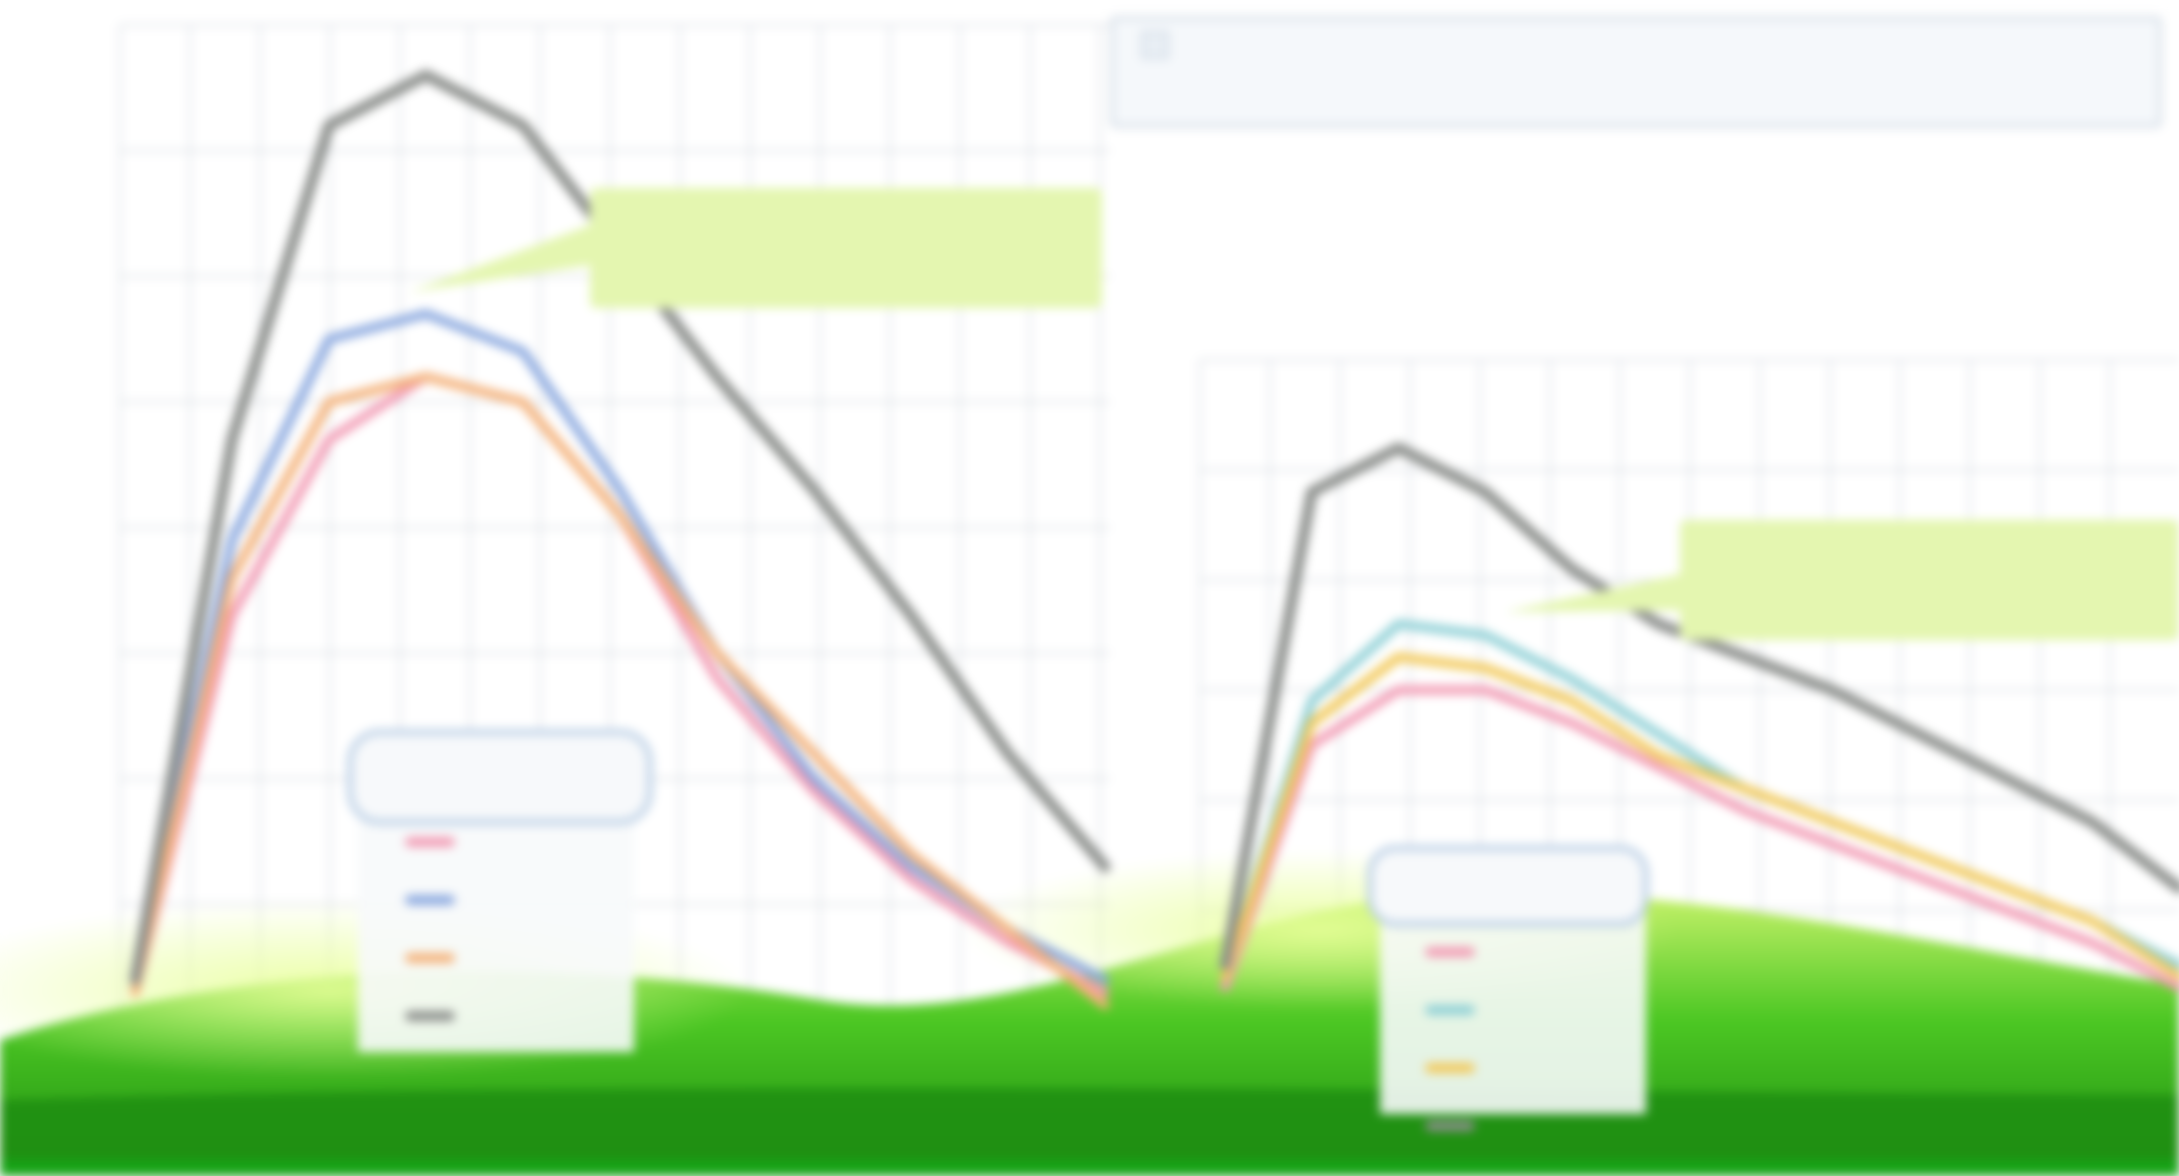  Describe the element at coordinates (1508, 988) in the screenshot. I see `chart-2-legend` at that location.